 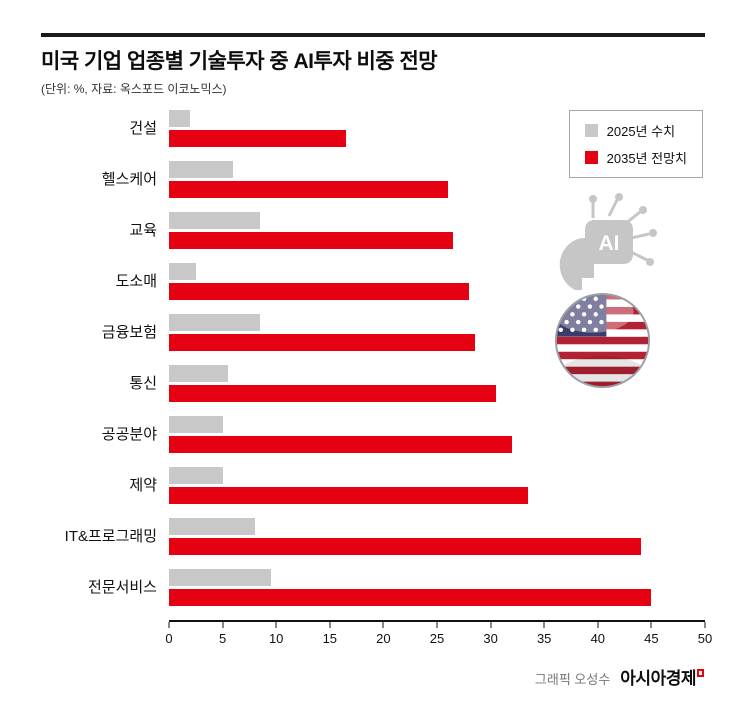 I want to click on chart-row: 도소매, so click(x=373, y=288).